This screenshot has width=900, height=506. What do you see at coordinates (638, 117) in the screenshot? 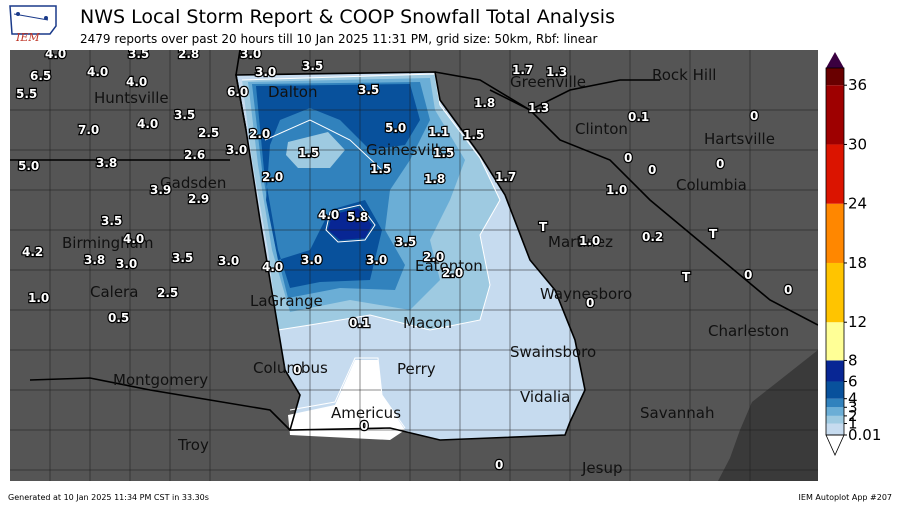
I see `report-value: 0.1` at bounding box center [638, 117].